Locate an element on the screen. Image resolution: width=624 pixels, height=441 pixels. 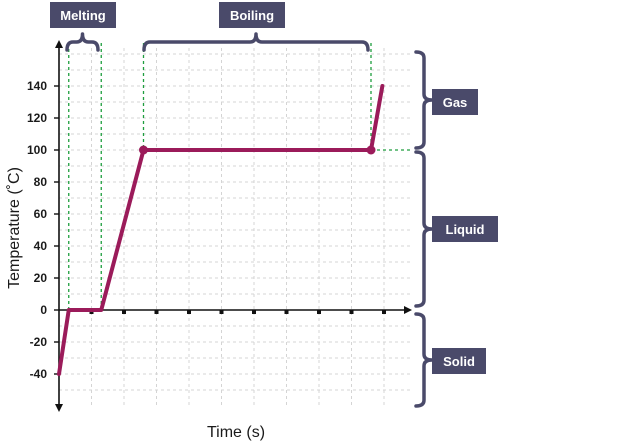
solid-label-box is located at coordinates (459, 361).